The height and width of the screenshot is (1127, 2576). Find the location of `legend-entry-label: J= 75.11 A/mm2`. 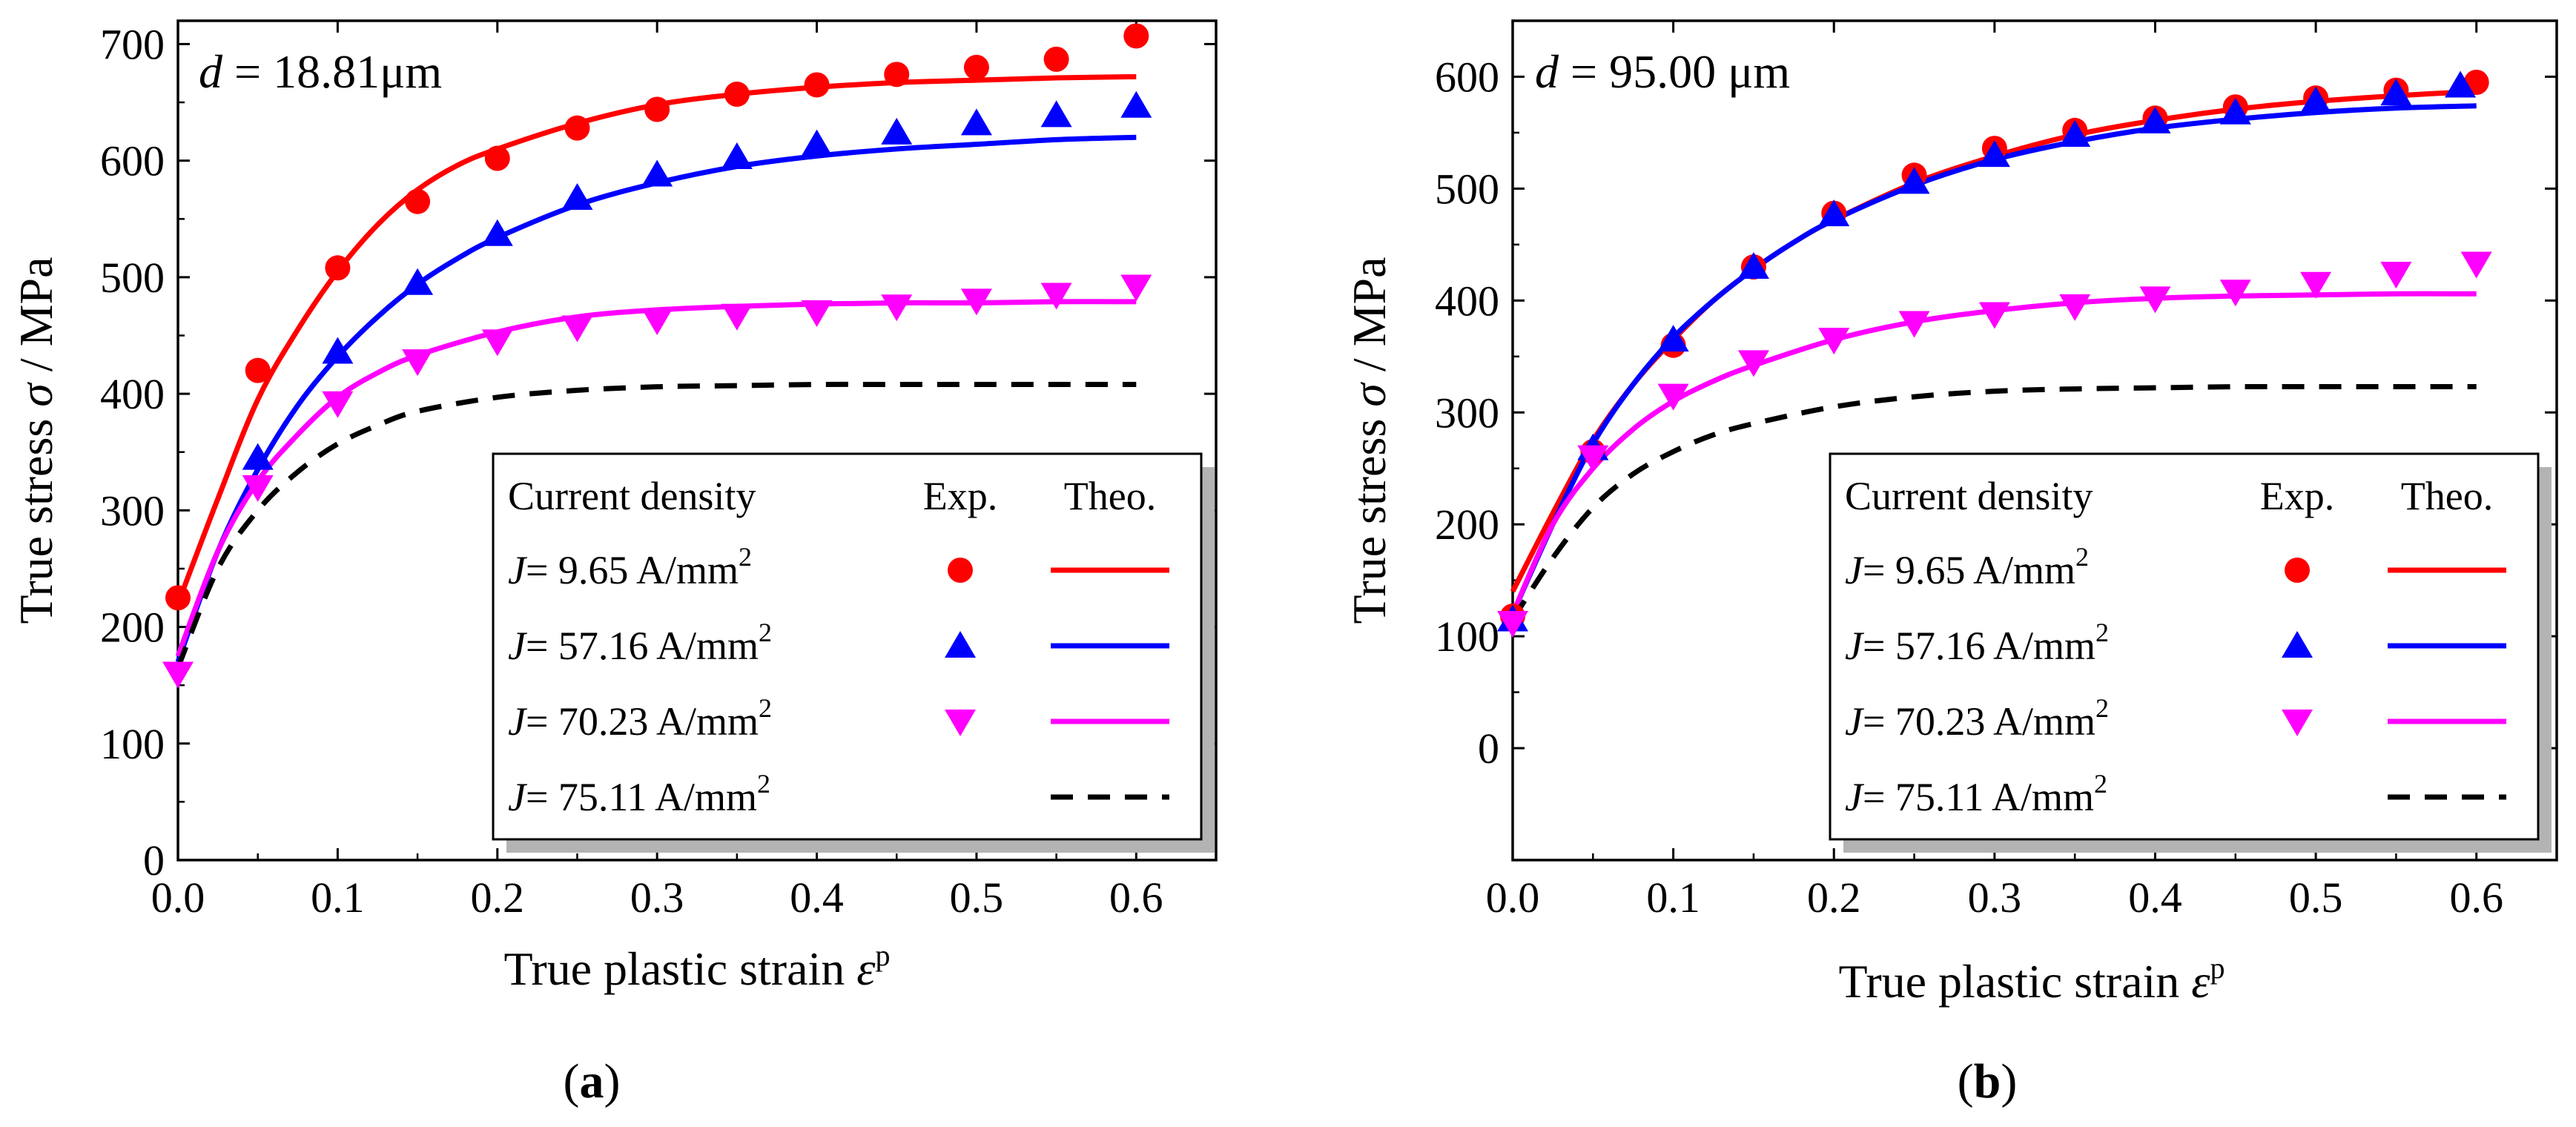

legend-entry-label: J= 75.11 A/mm2 is located at coordinates (1976, 794).